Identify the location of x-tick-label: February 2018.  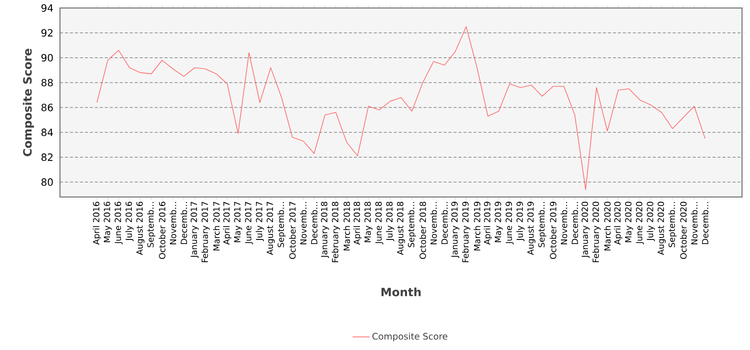
(336, 232).